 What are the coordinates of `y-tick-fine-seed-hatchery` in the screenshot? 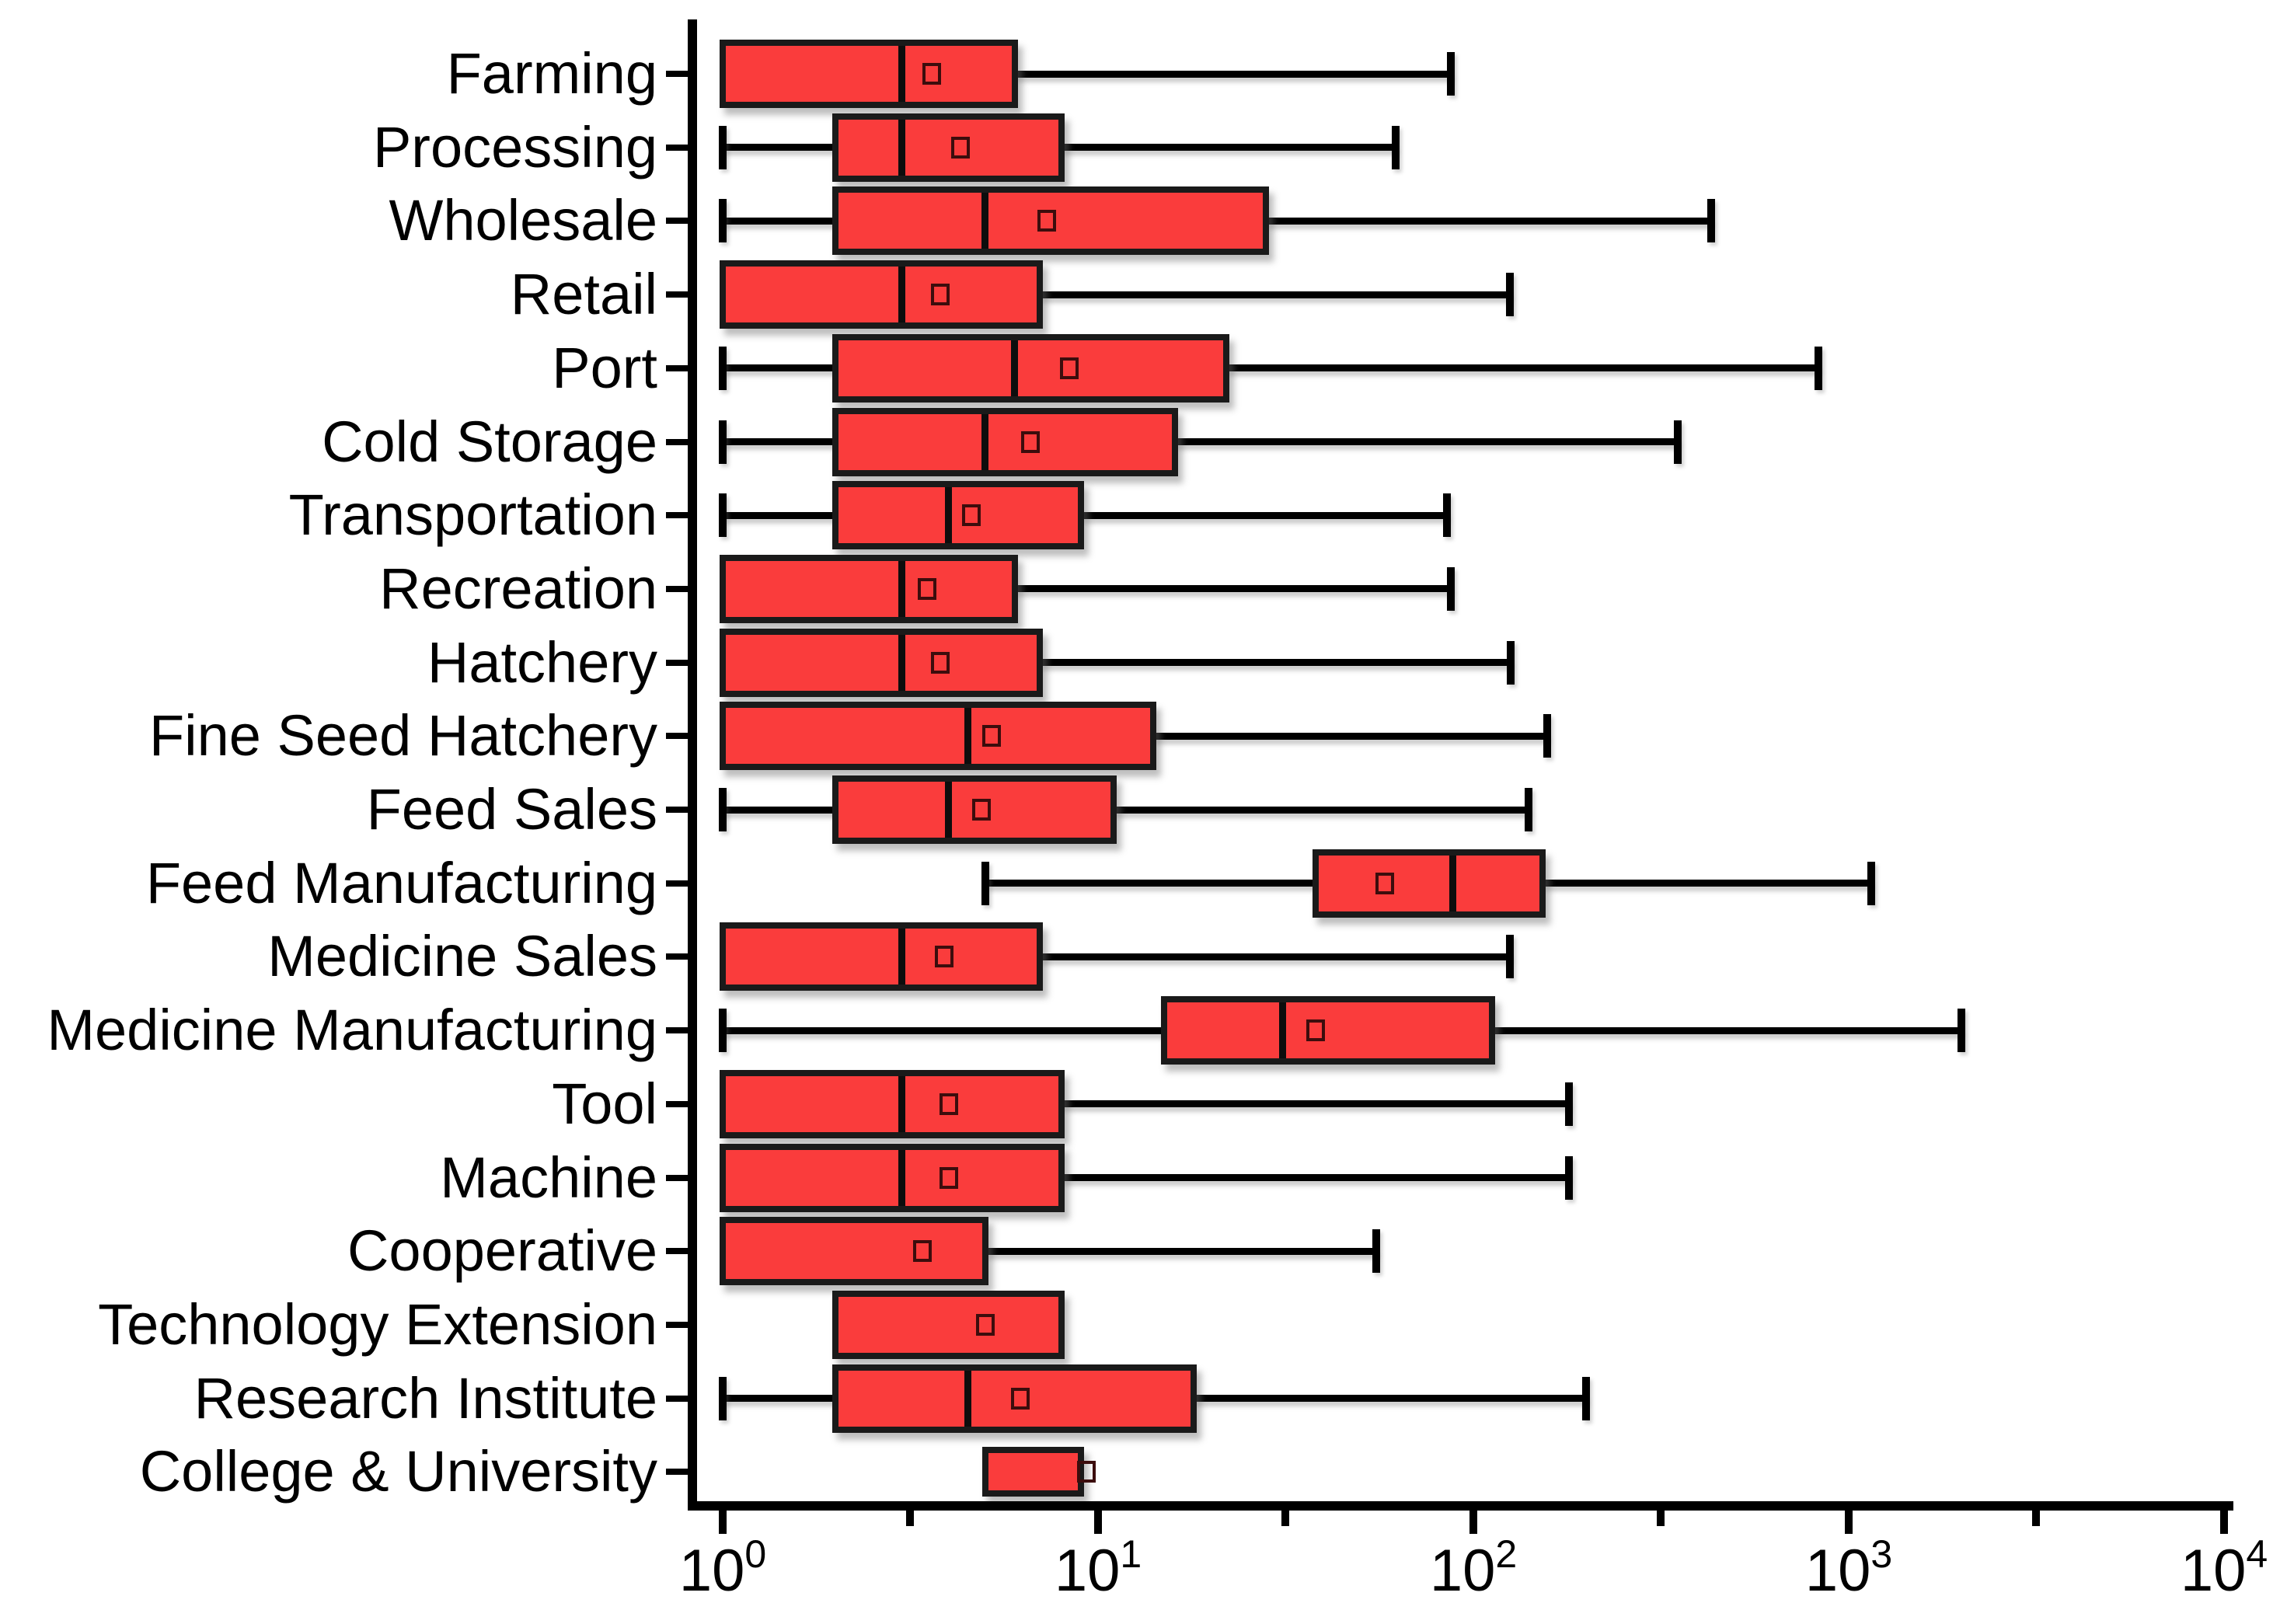 It's located at (677, 736).